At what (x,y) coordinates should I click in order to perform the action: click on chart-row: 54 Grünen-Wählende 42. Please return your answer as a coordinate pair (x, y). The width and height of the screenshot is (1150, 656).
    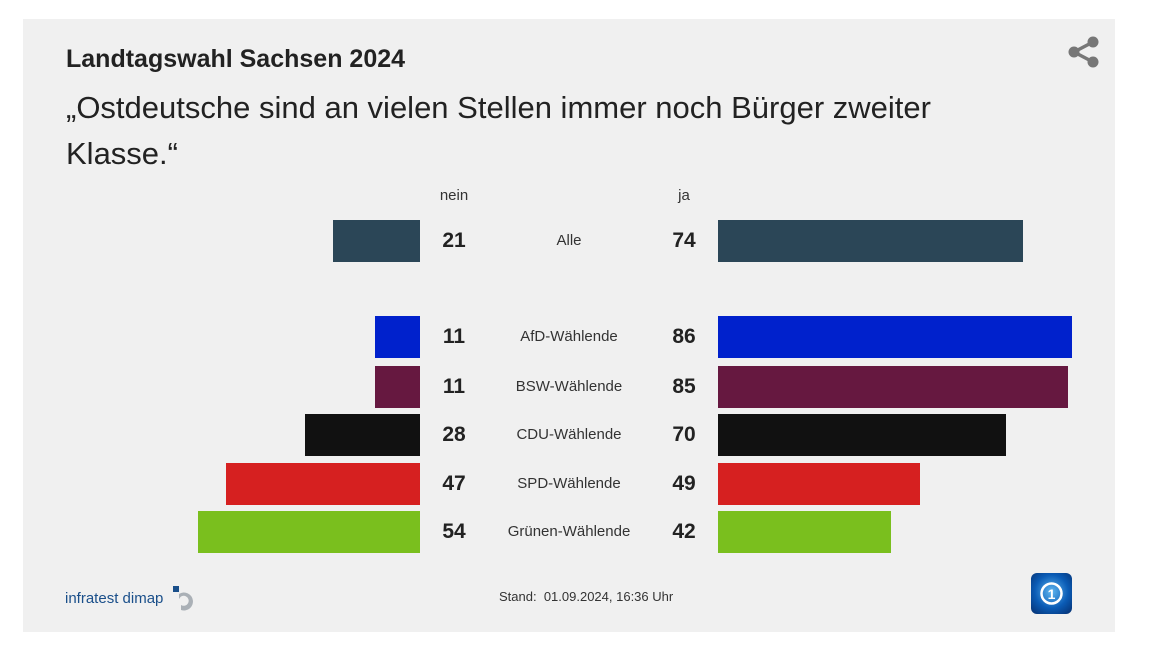
    Looking at the image, I should click on (569, 532).